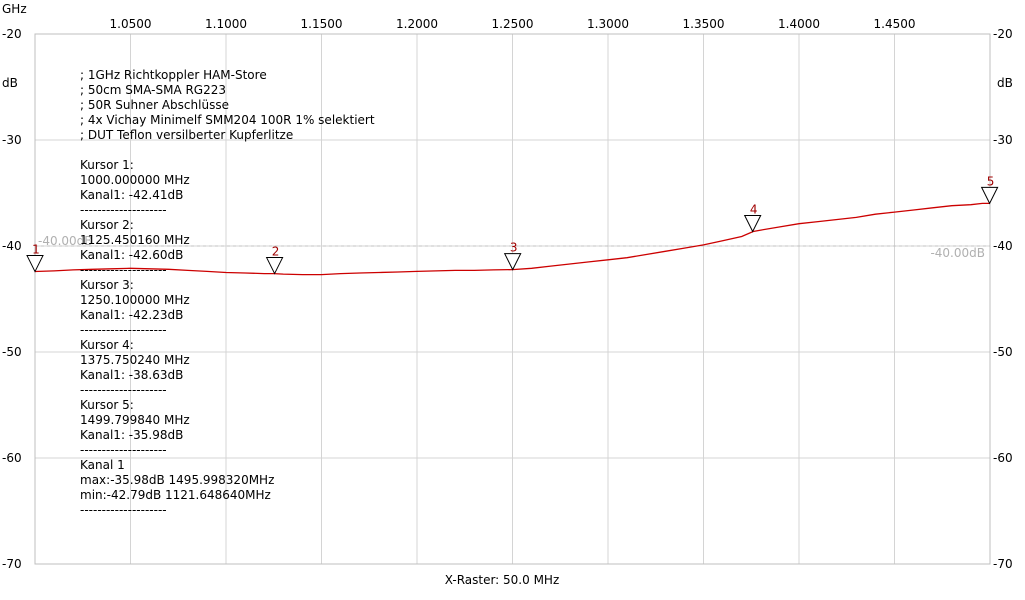  I want to click on info-line: 1250.100000 MHz, so click(135, 300).